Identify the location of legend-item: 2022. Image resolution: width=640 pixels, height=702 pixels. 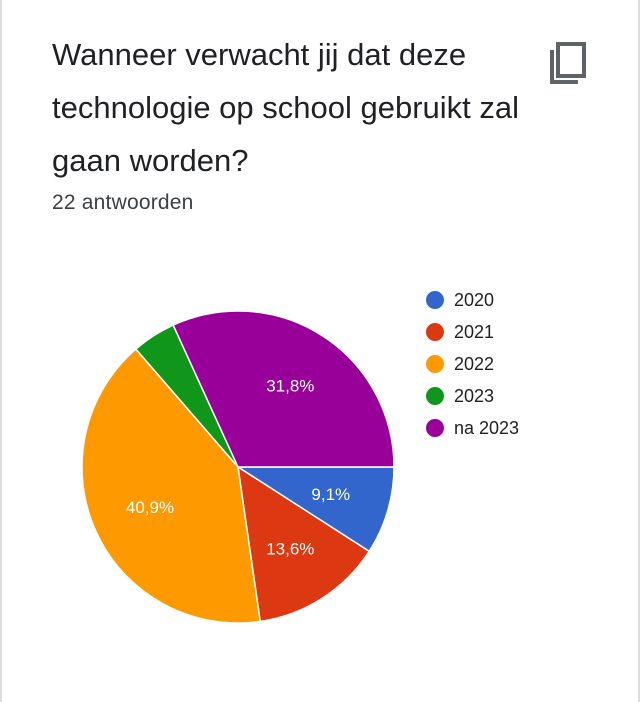
(472, 364).